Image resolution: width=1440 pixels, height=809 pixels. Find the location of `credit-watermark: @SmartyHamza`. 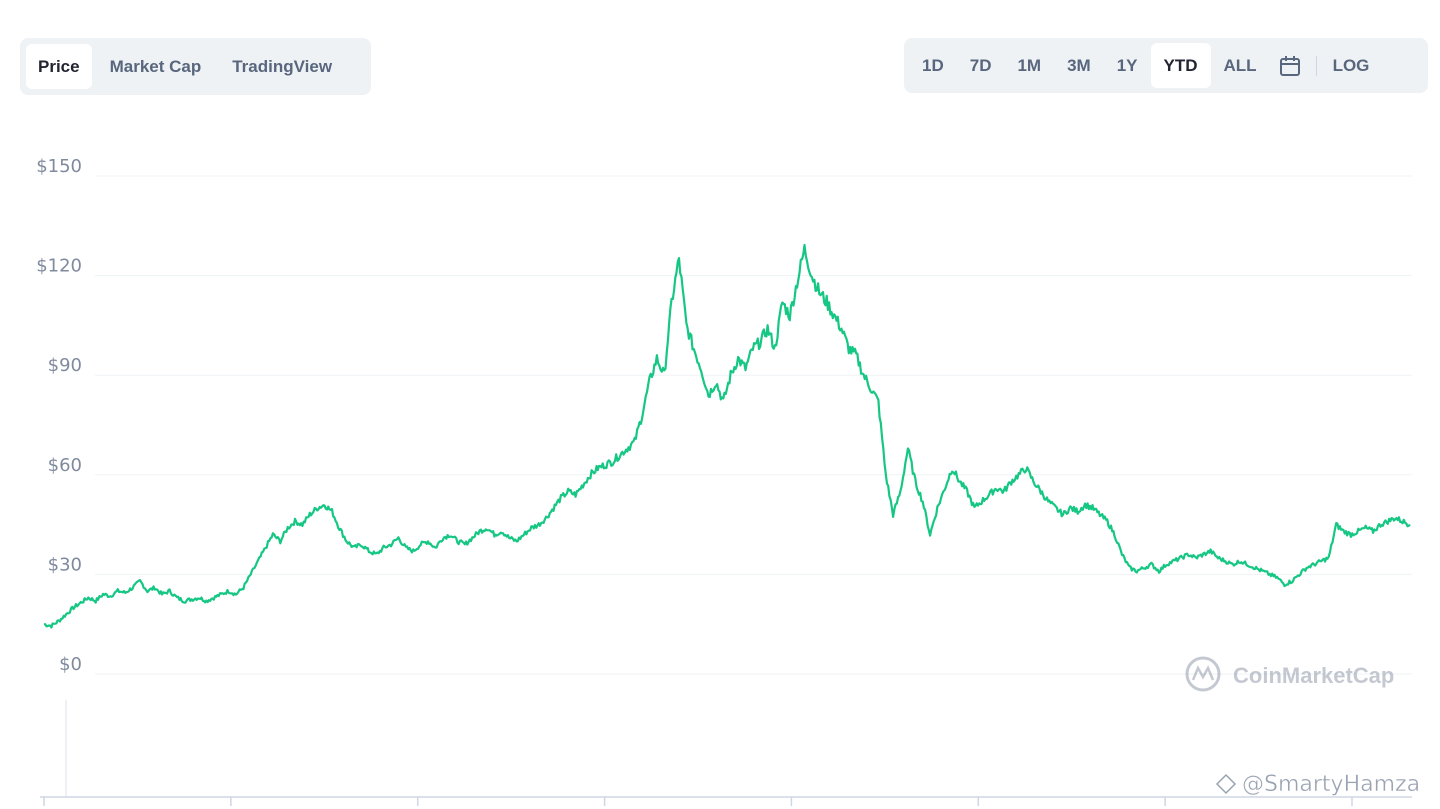

credit-watermark: @SmartyHamza is located at coordinates (1317, 784).